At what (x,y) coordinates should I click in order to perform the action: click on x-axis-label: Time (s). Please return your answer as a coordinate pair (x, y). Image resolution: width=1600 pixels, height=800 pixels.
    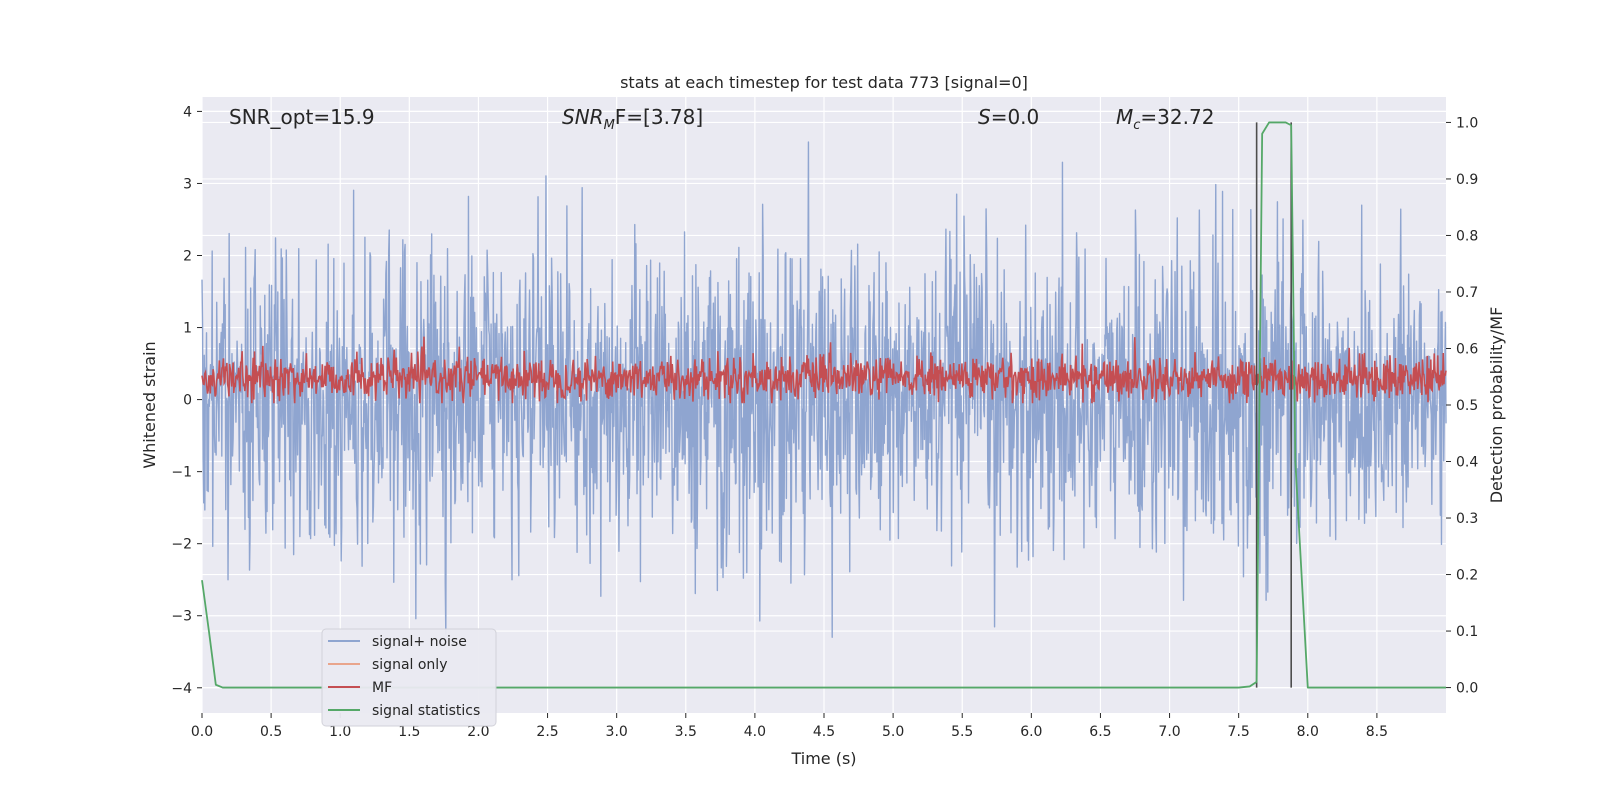
    Looking at the image, I should click on (823, 758).